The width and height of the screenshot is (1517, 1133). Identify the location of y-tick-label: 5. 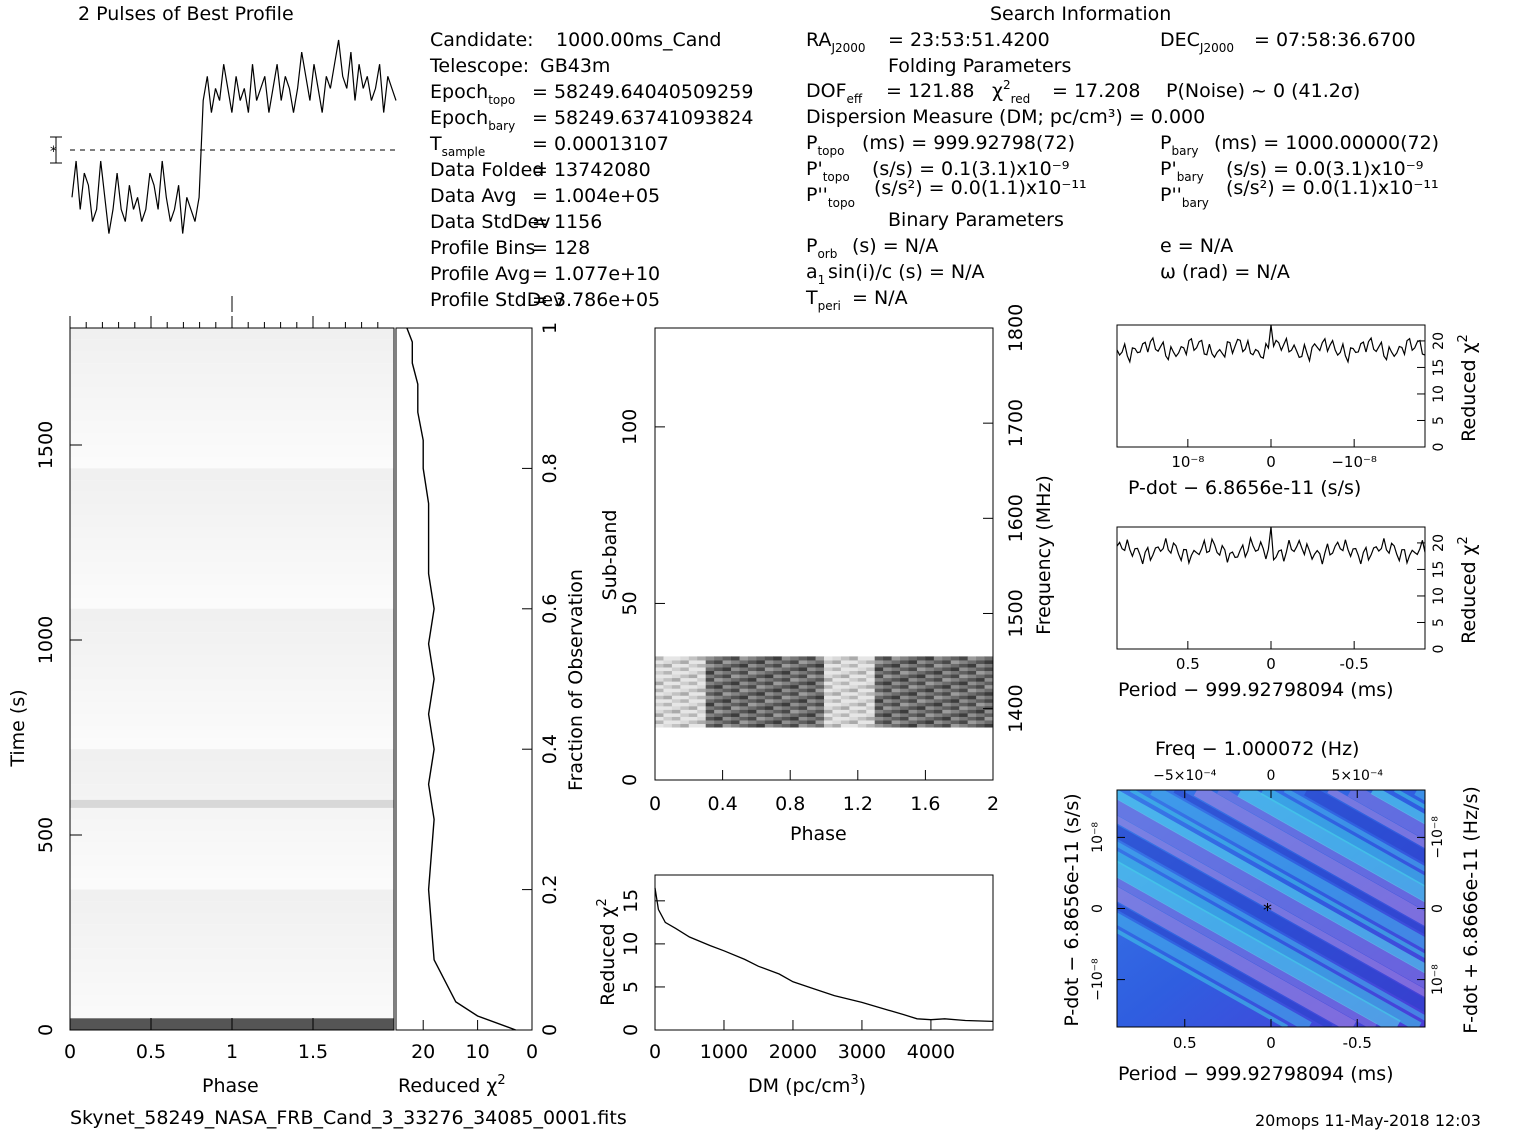
(631, 987).